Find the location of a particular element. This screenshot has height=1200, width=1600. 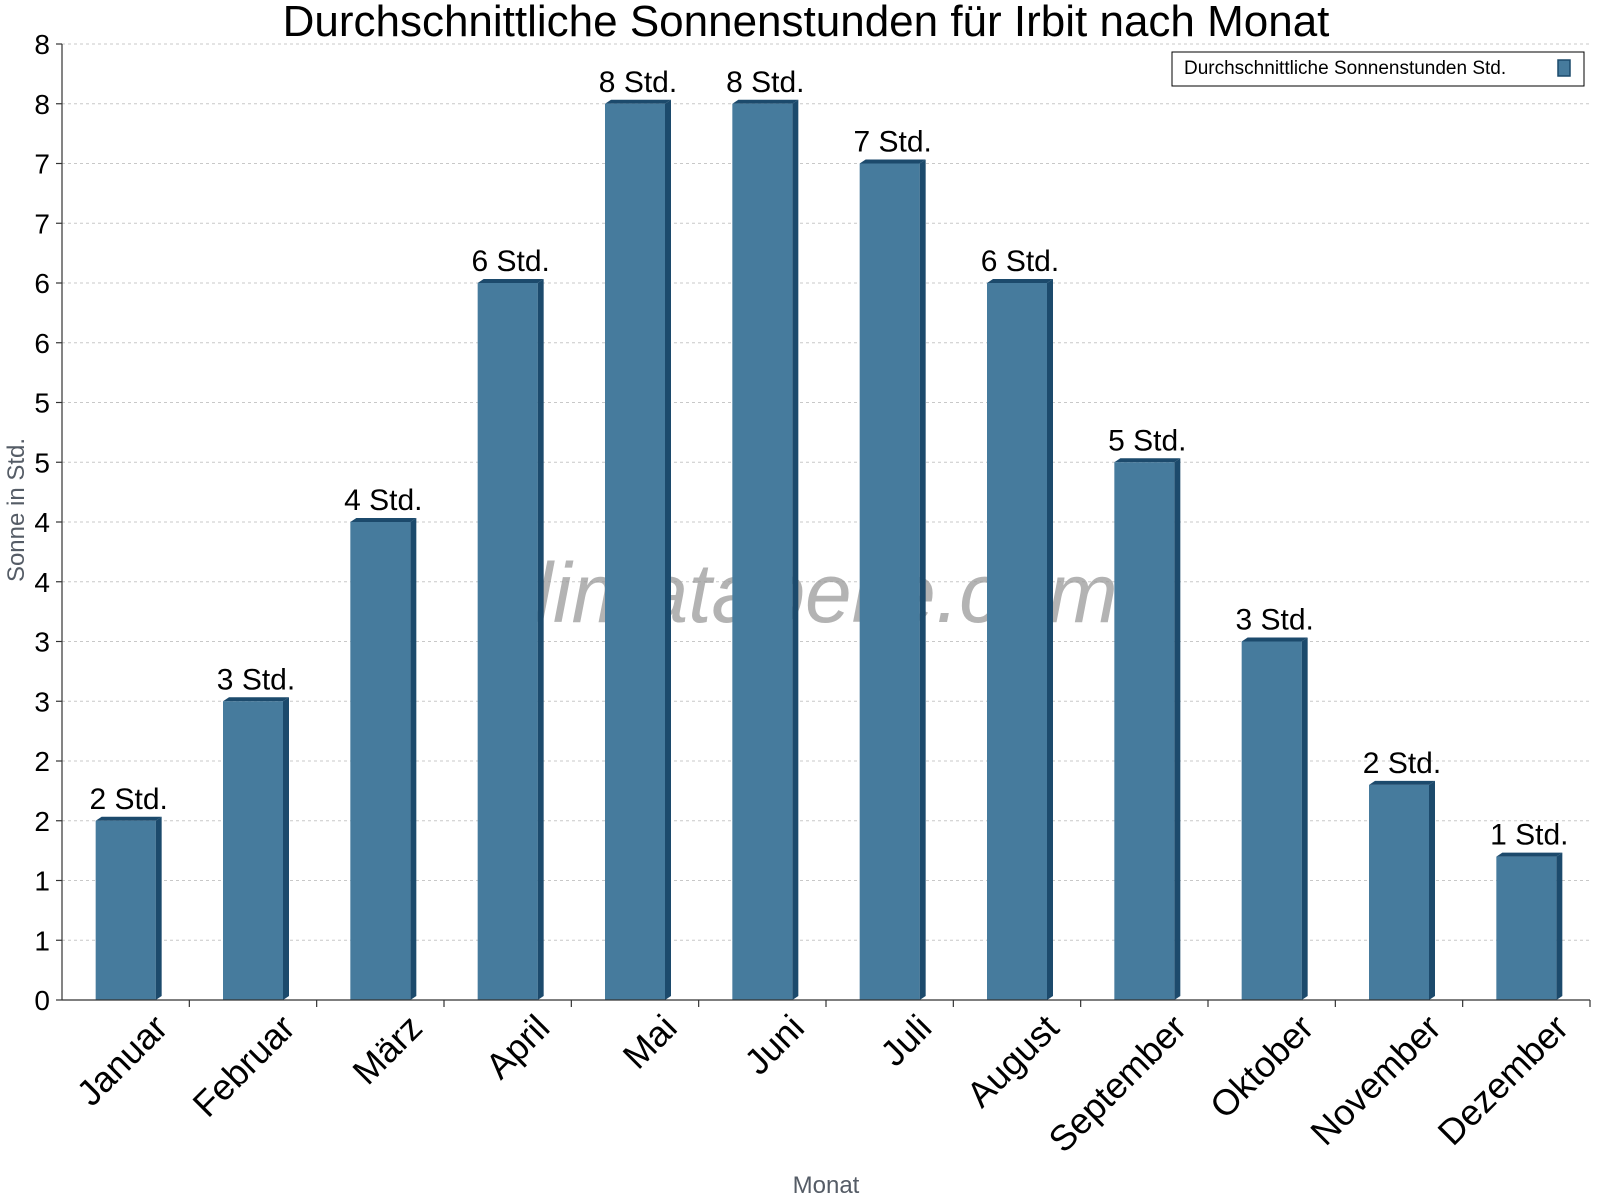

bar-label-1: 3 Std. is located at coordinates (256, 679).